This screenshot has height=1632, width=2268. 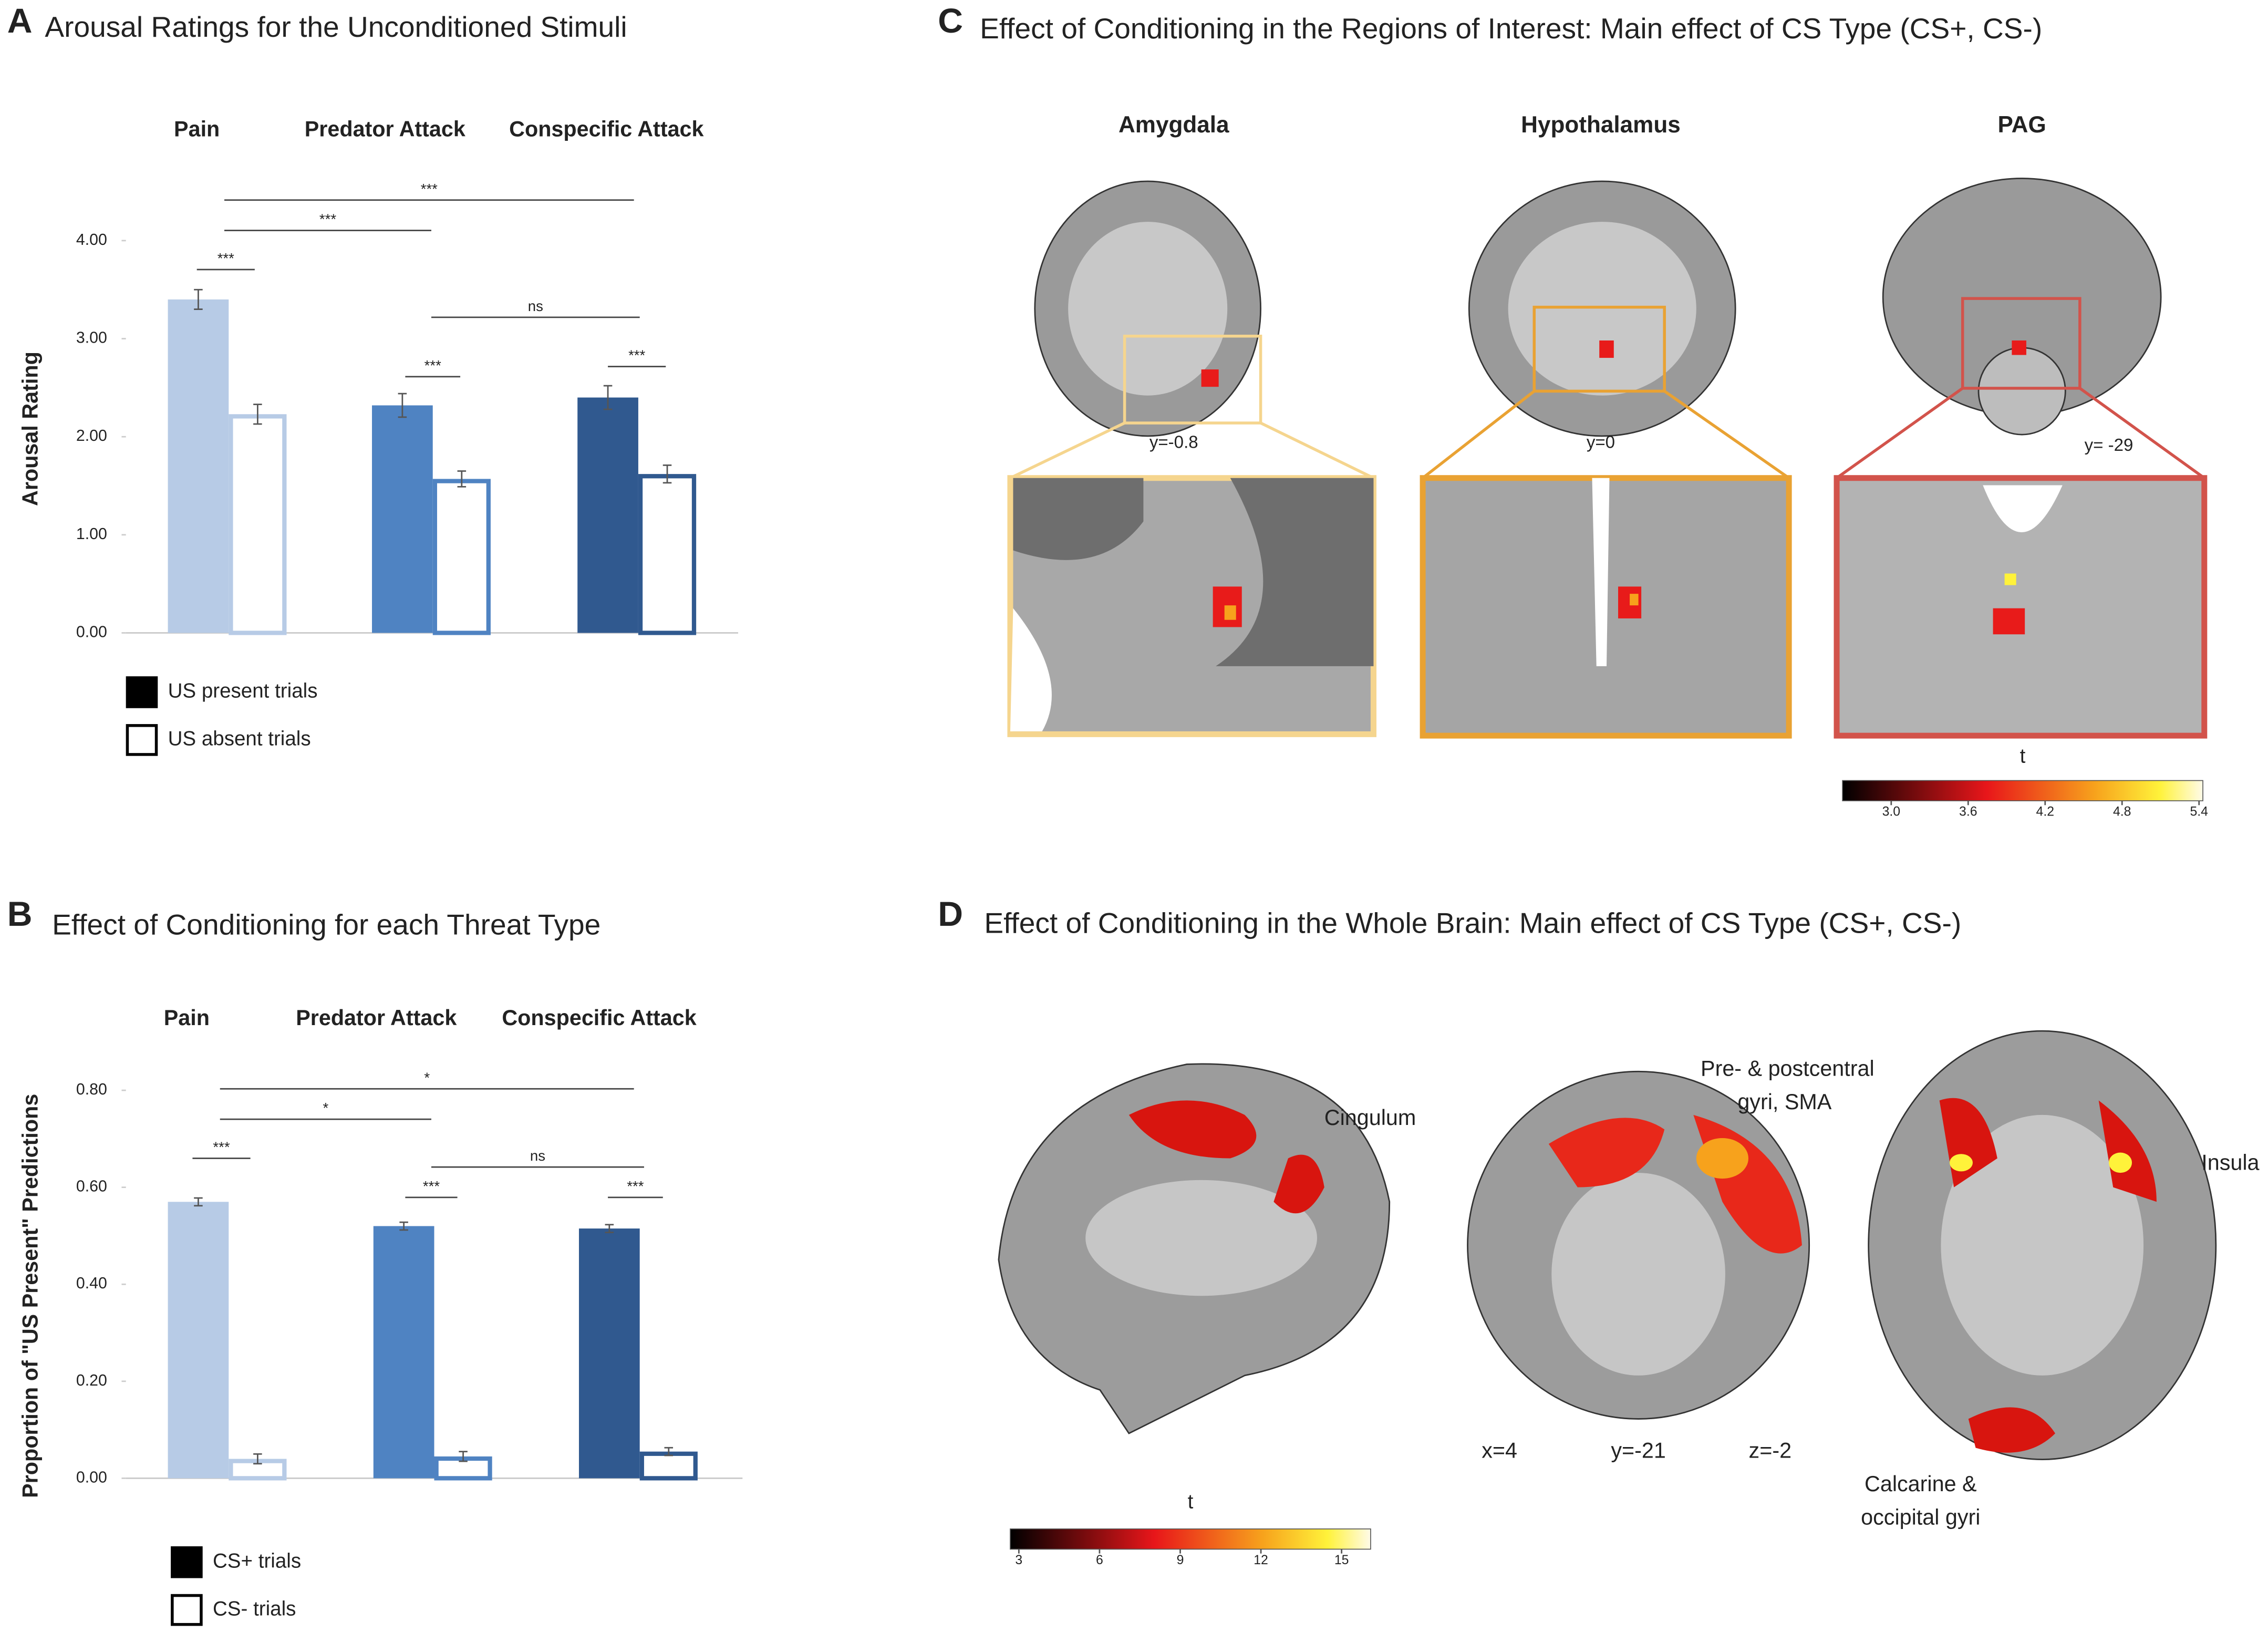 I want to click on y-tick-label: 0.80, so click(x=91, y=1089).